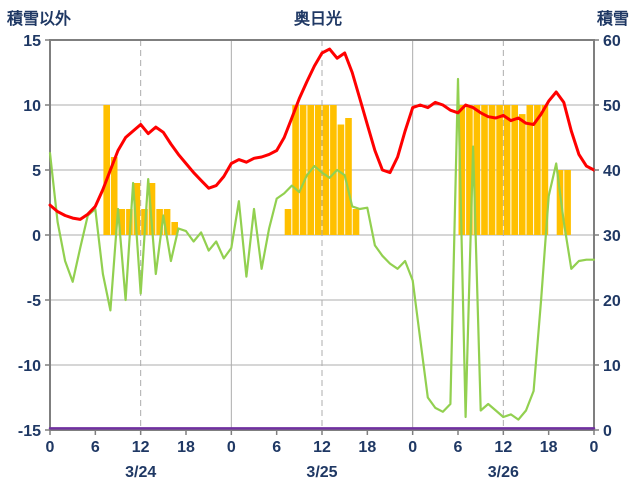 The image size is (636, 501). What do you see at coordinates (317, 19) in the screenshot?
I see `chart-title: 奥日光` at bounding box center [317, 19].